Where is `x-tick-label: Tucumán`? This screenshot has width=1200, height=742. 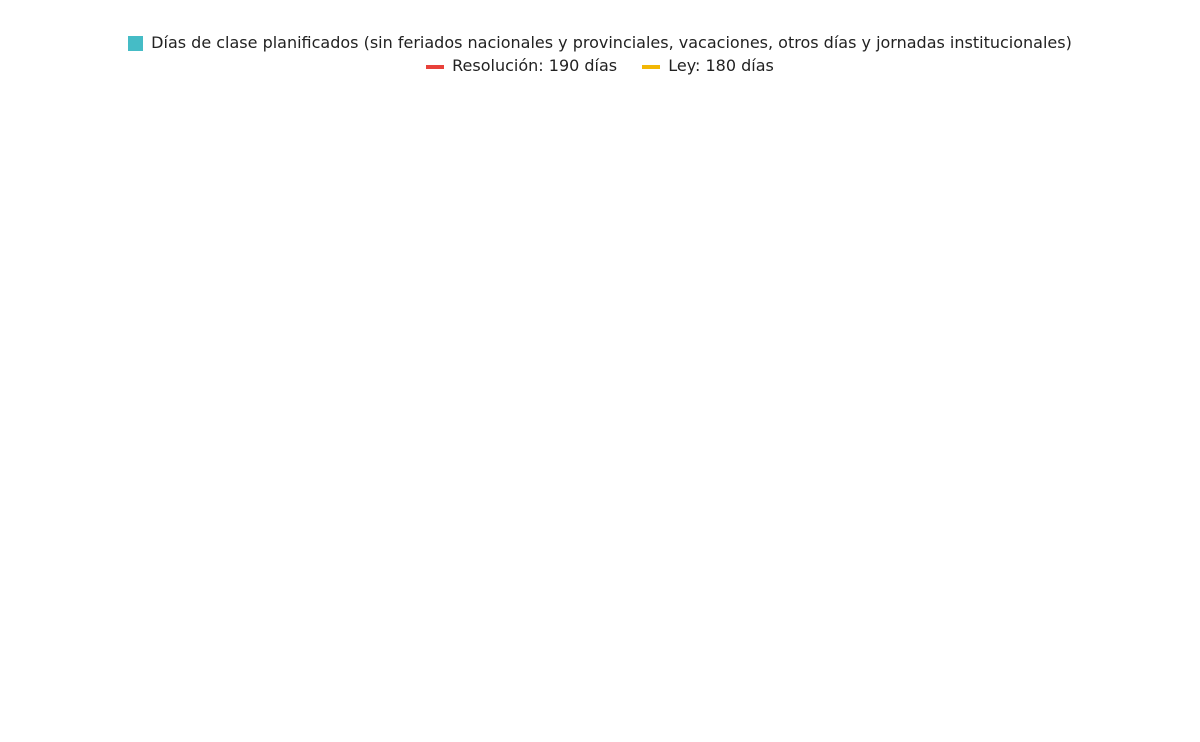
x-tick-label: Tucumán is located at coordinates (662, 619).